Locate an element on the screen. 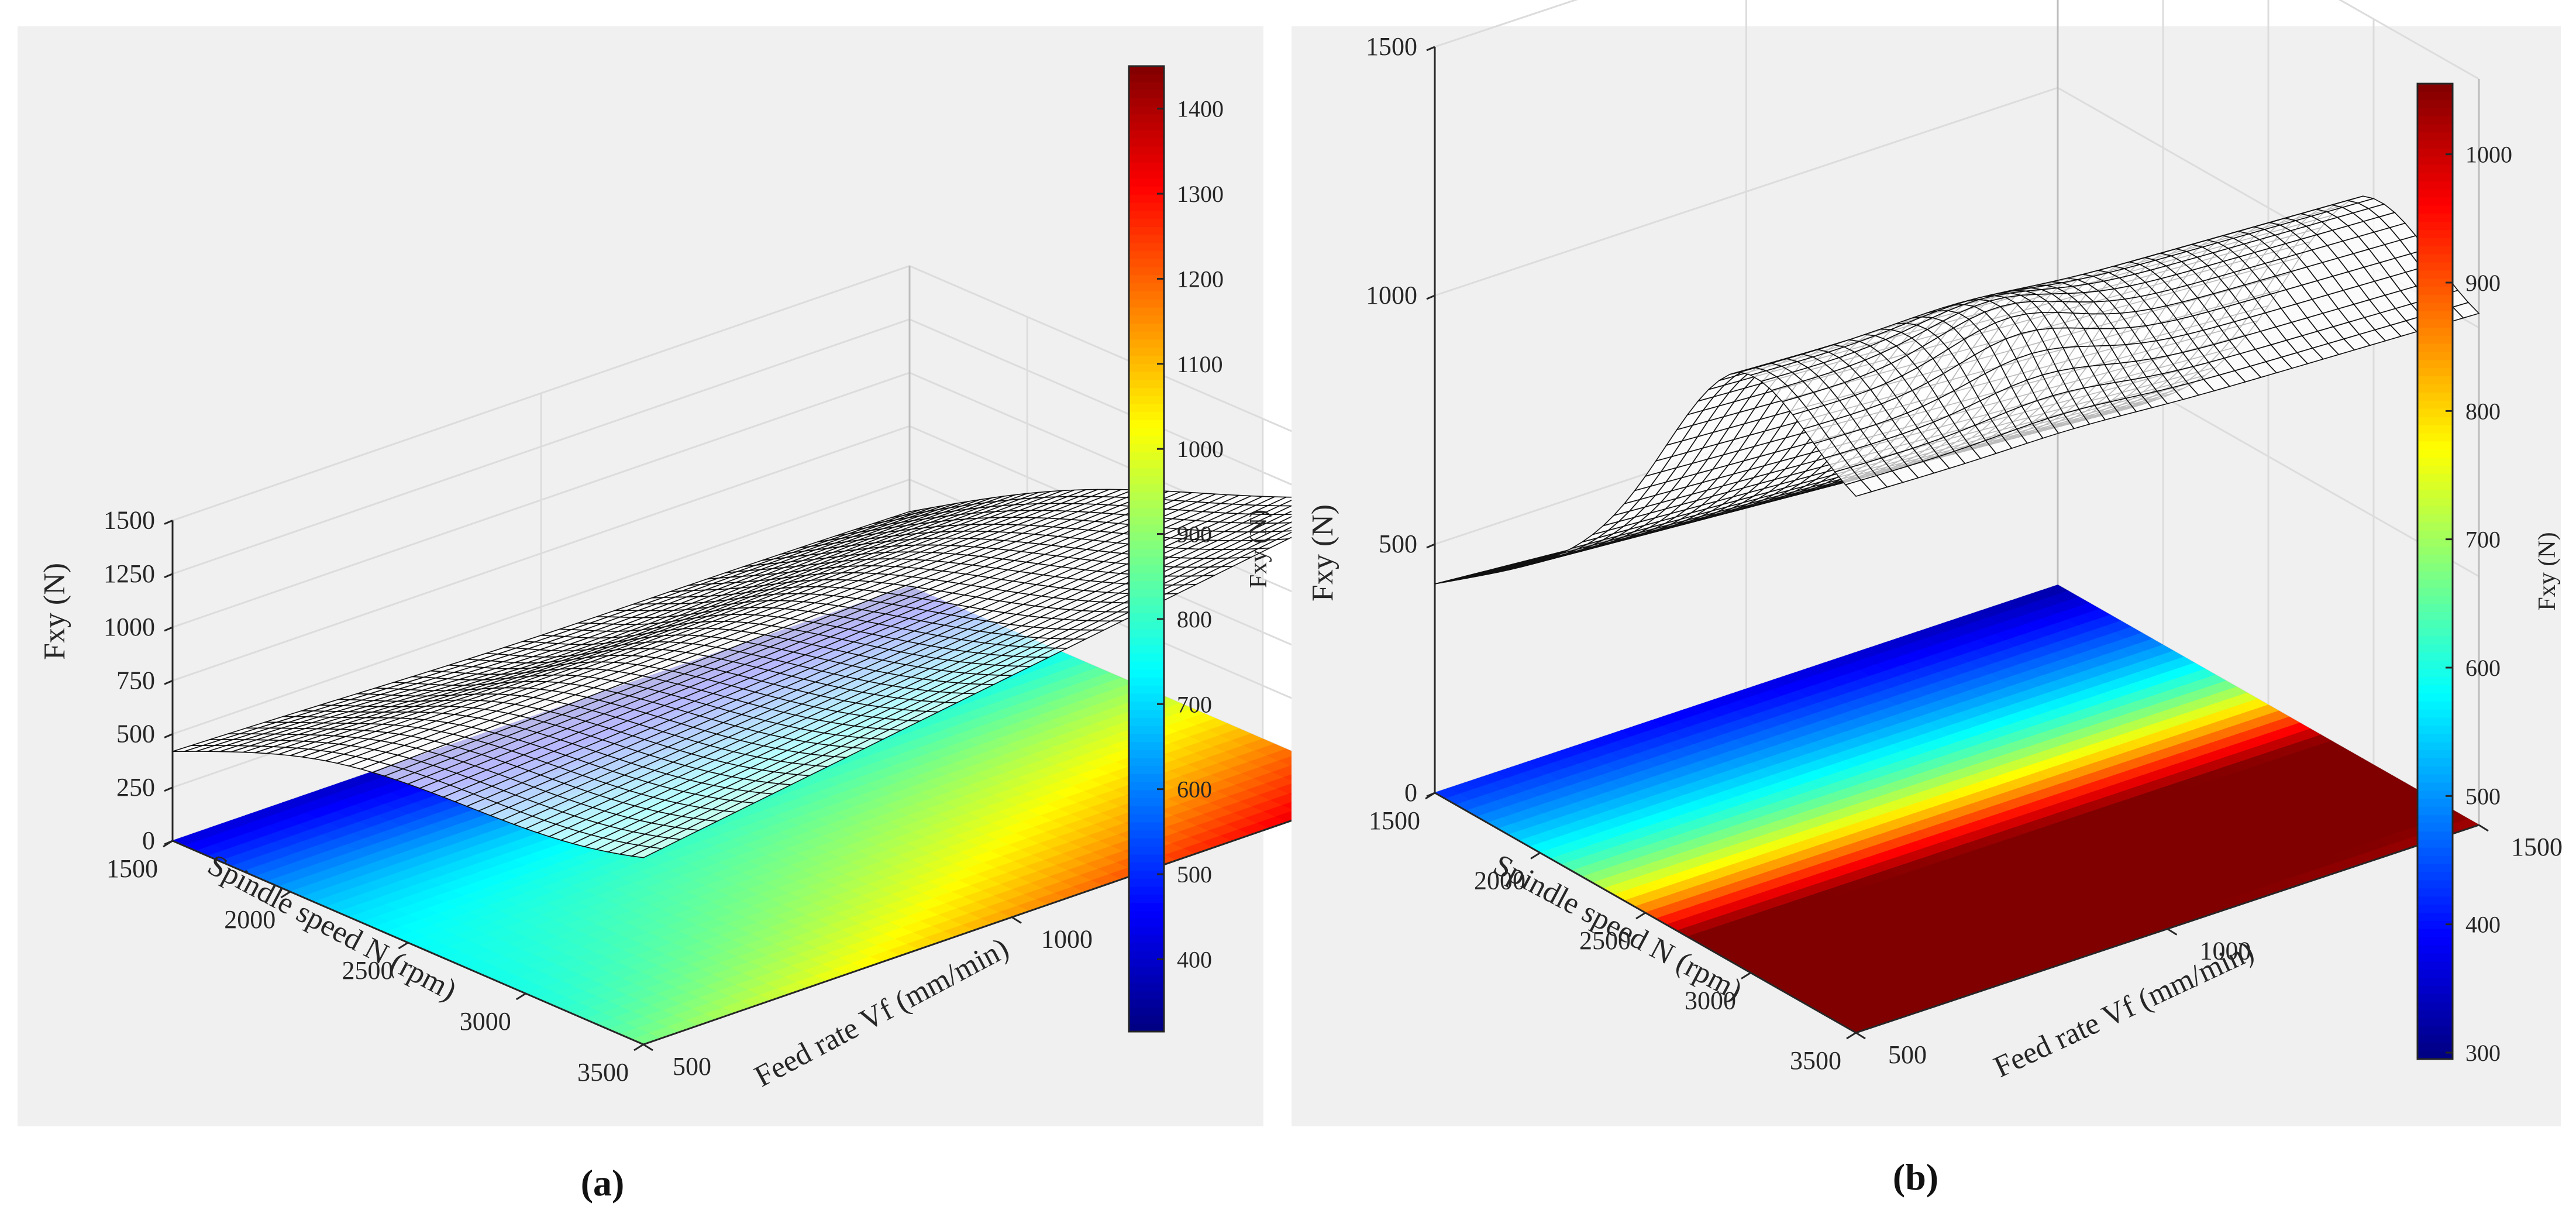 Image resolution: width=2576 pixels, height=1227 pixels. colorbar-tick-label: 800 is located at coordinates (1194, 619).